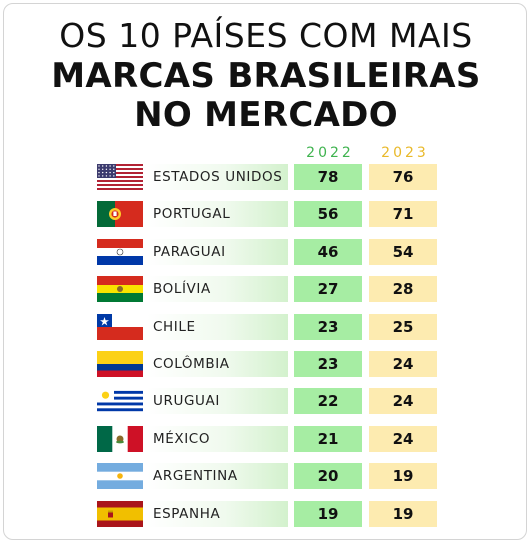 The image size is (532, 545). What do you see at coordinates (186, 401) in the screenshot?
I see `country-name: URUGUAI` at bounding box center [186, 401].